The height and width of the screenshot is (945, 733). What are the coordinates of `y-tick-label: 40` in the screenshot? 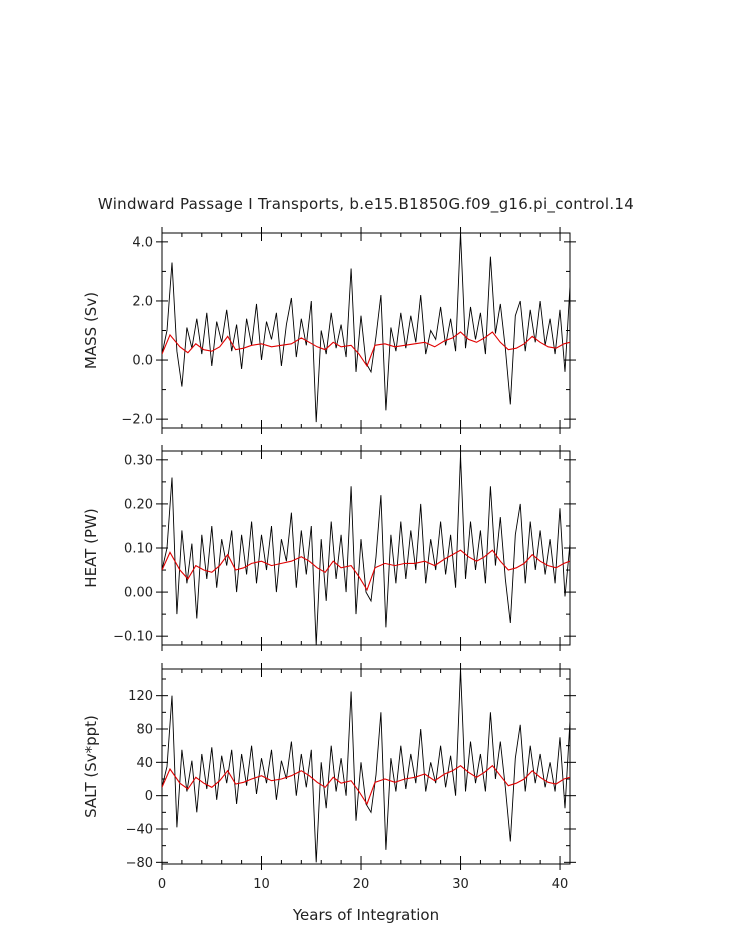 It's located at (144, 763).